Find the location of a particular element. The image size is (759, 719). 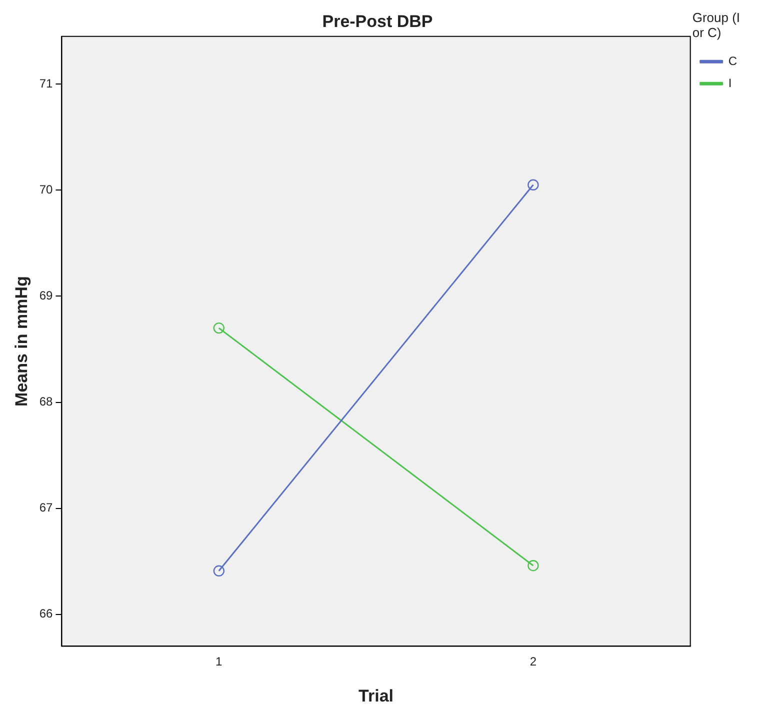

y-axis-title: Means in mmHg is located at coordinates (21, 341).